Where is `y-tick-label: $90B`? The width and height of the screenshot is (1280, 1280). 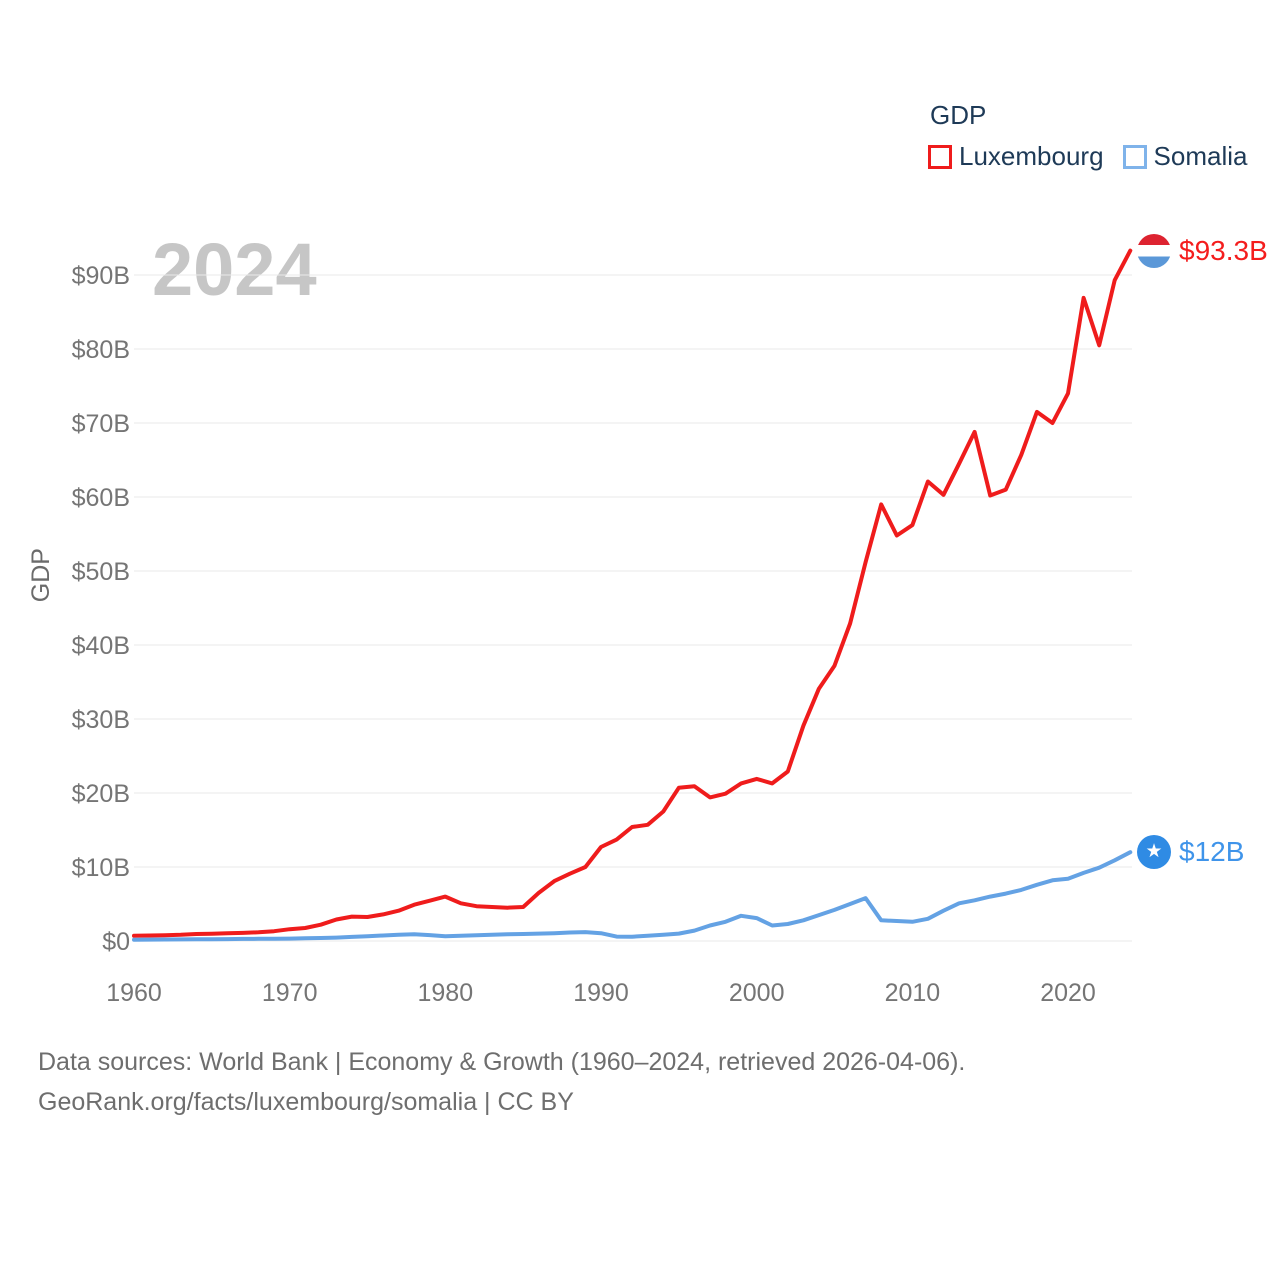
y-tick-label: $90B is located at coordinates (101, 276).